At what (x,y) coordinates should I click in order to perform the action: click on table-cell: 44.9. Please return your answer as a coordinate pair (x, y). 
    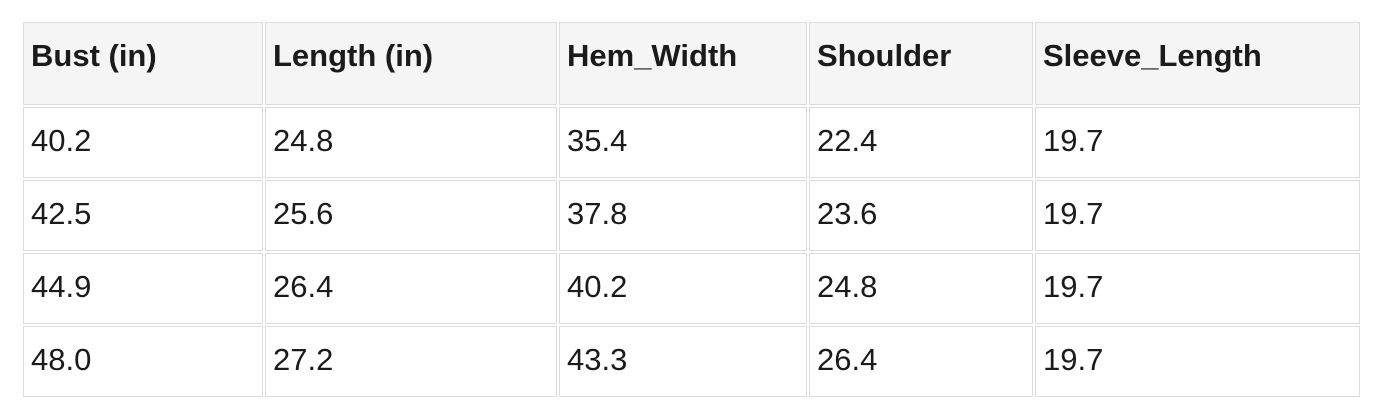
    Looking at the image, I should click on (143, 288).